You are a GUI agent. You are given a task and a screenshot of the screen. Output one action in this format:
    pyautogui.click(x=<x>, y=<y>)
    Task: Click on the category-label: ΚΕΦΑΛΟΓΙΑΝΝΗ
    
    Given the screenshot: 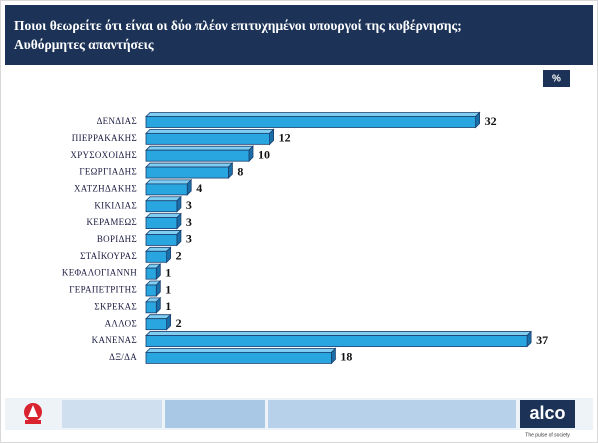 What is the action you would take?
    pyautogui.click(x=99, y=273)
    